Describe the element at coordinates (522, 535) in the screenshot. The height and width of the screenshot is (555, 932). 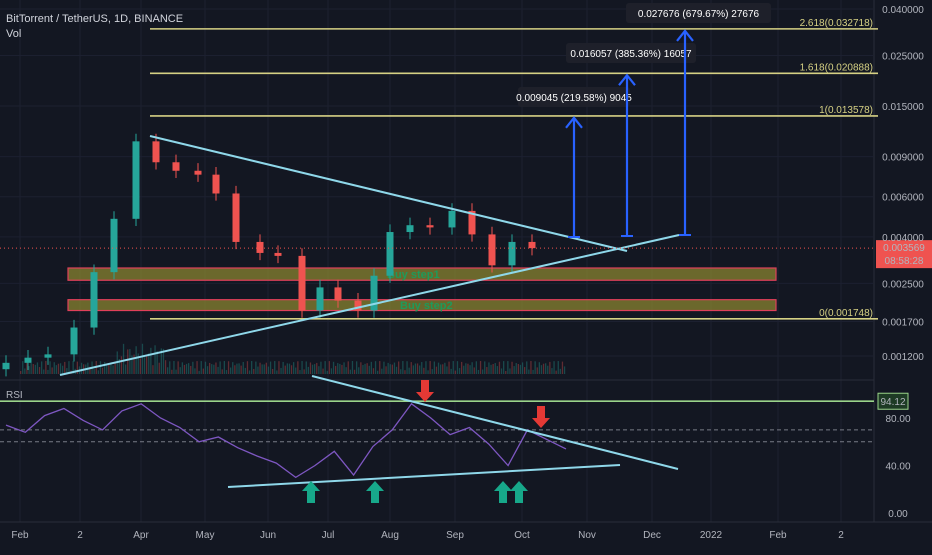
I see `time-tick-8: Oct` at that location.